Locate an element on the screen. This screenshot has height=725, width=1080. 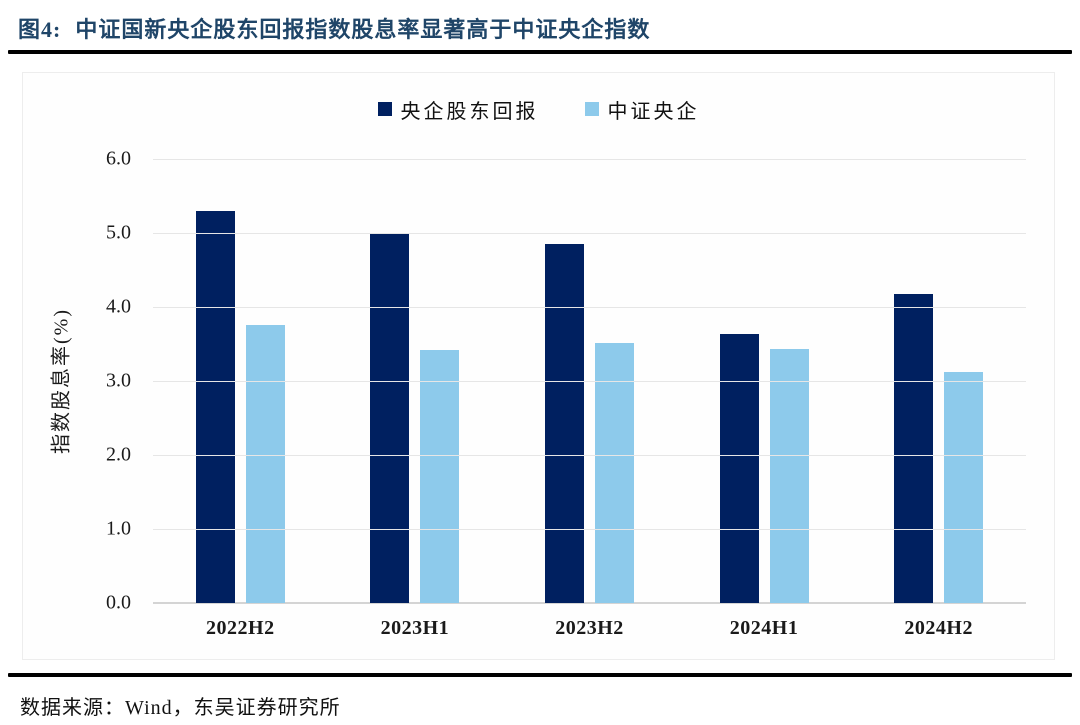
gridline-y-6.0 is located at coordinates (589, 159).